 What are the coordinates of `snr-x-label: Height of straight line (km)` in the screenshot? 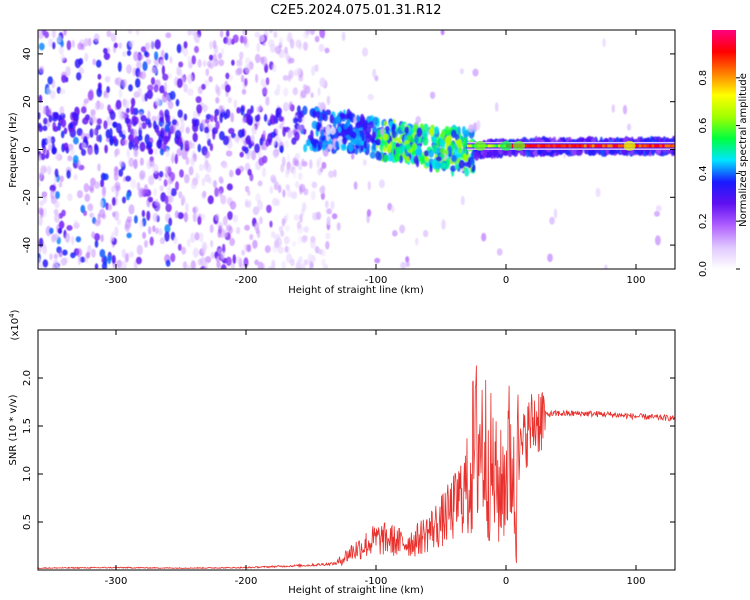 It's located at (356, 590).